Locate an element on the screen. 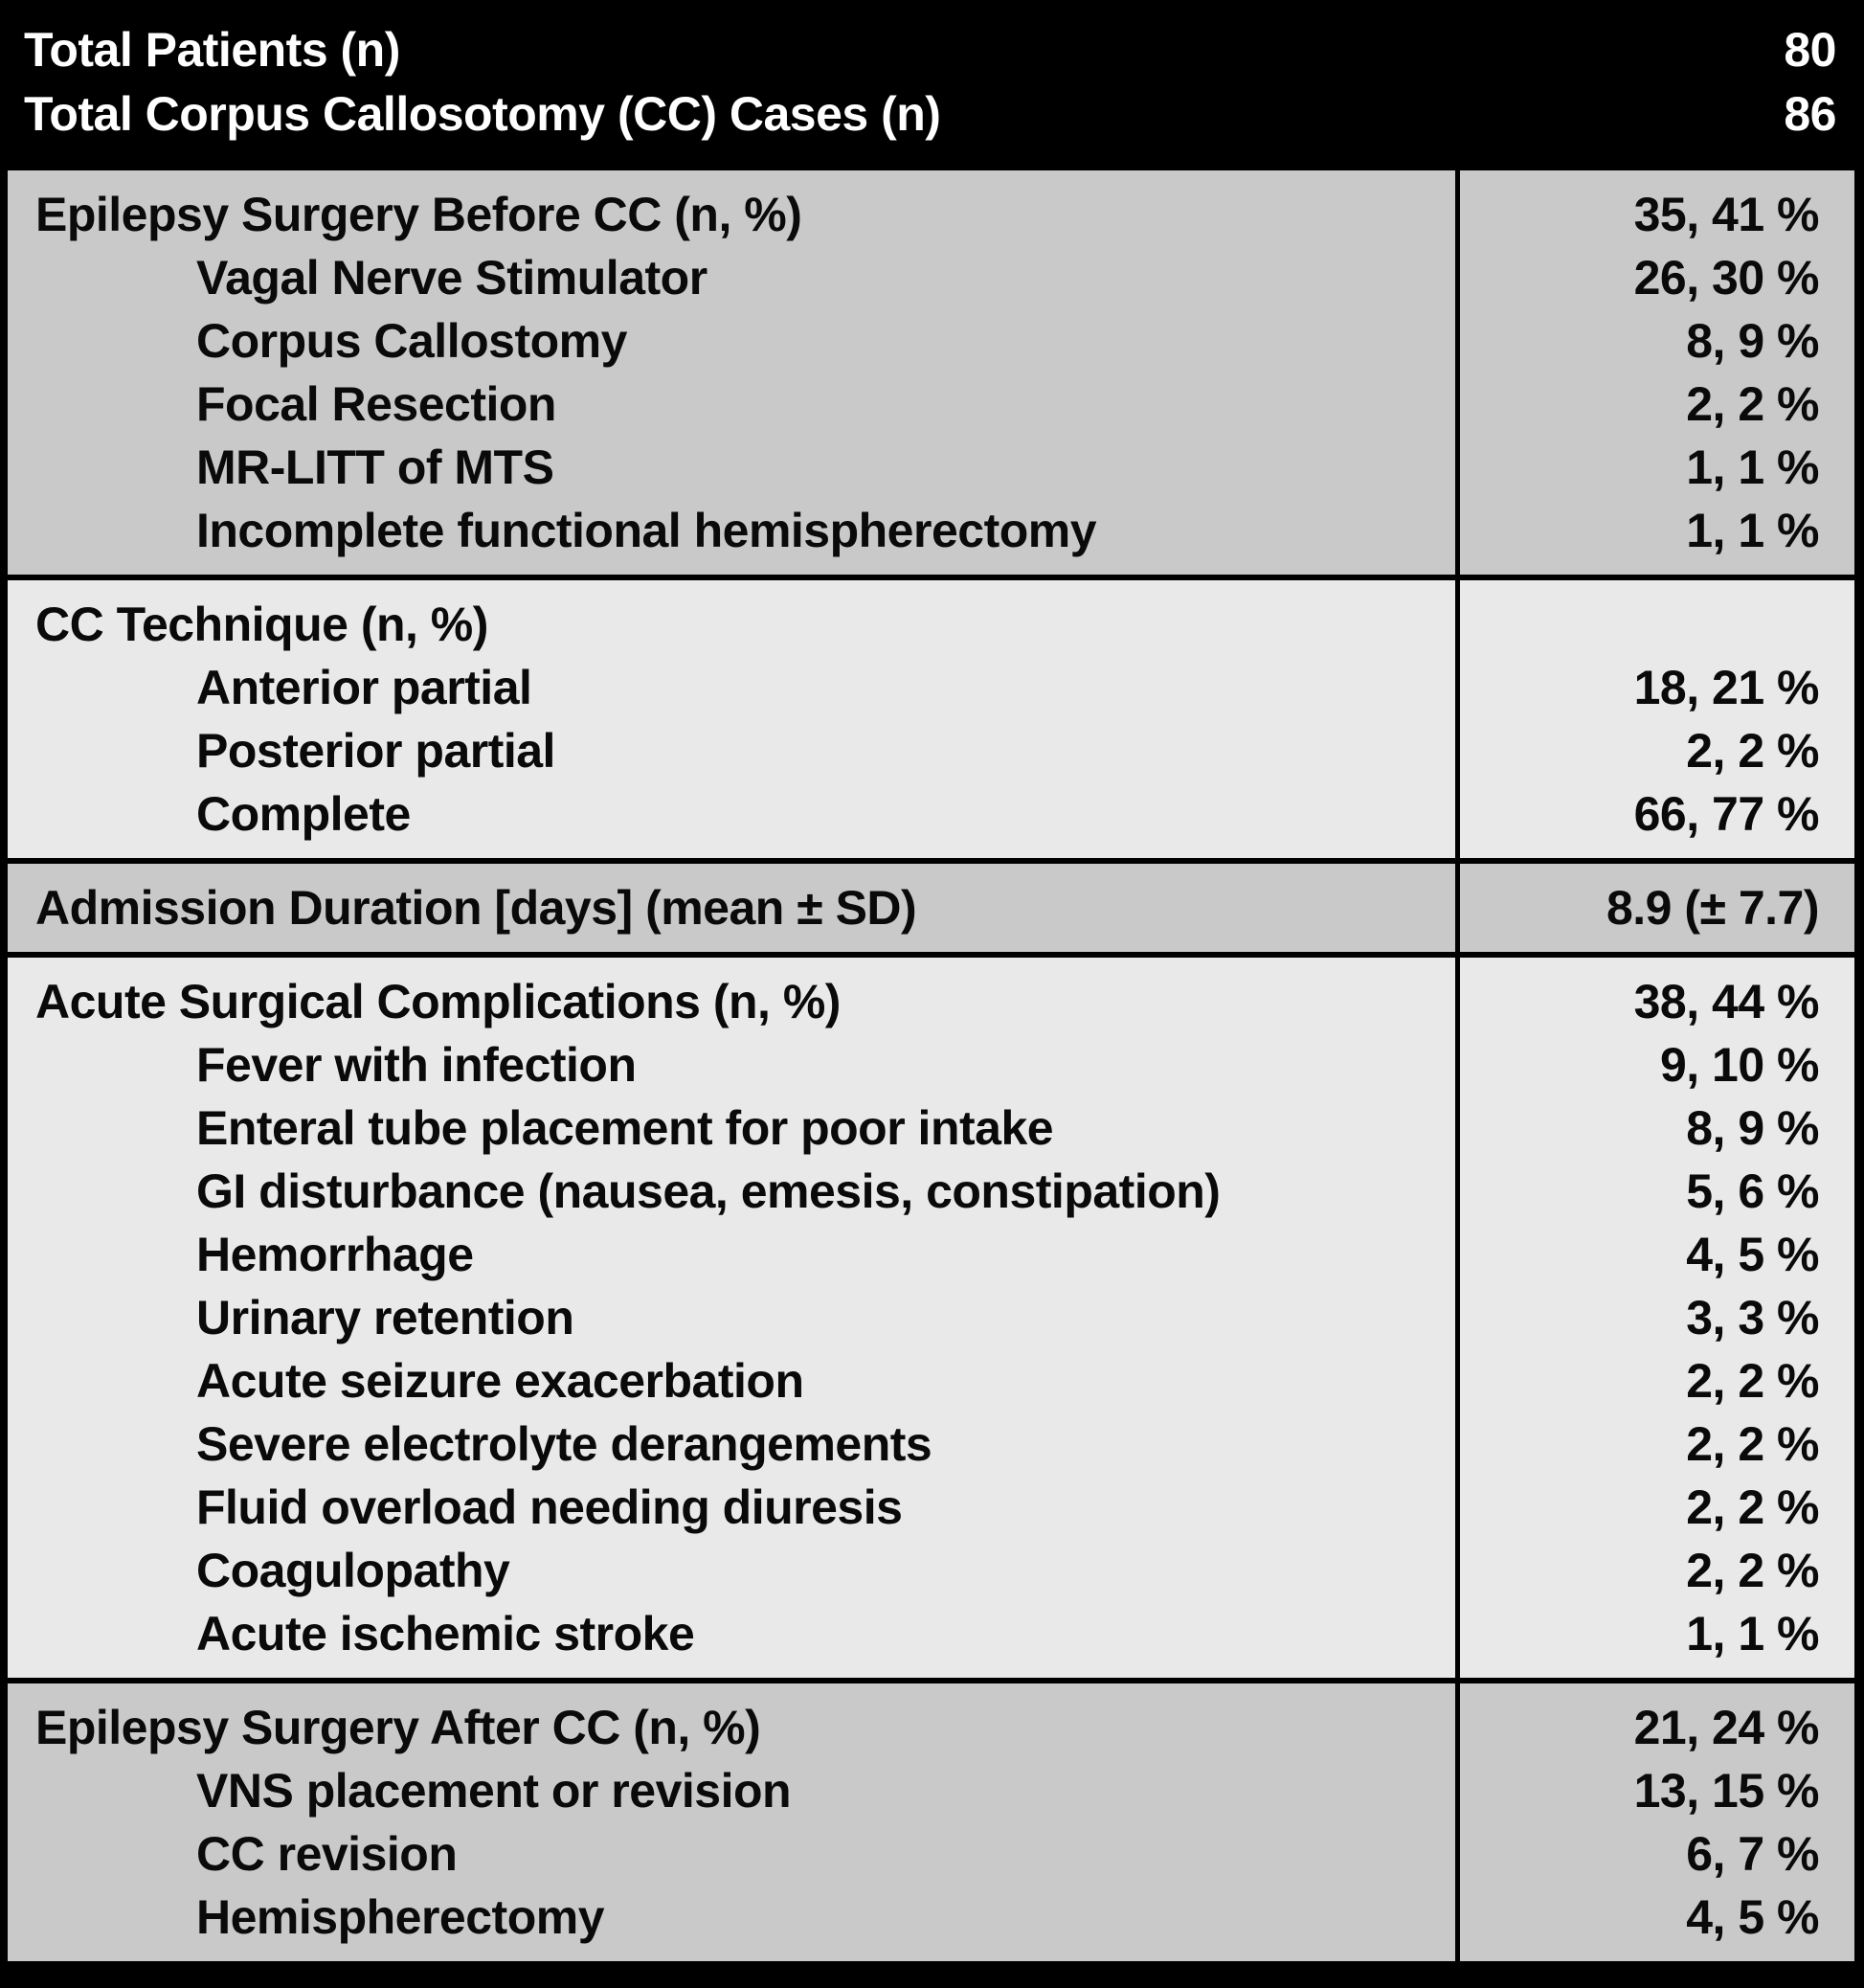 This screenshot has width=1864, height=1988. row-label: Hemorrhage is located at coordinates (335, 1254).